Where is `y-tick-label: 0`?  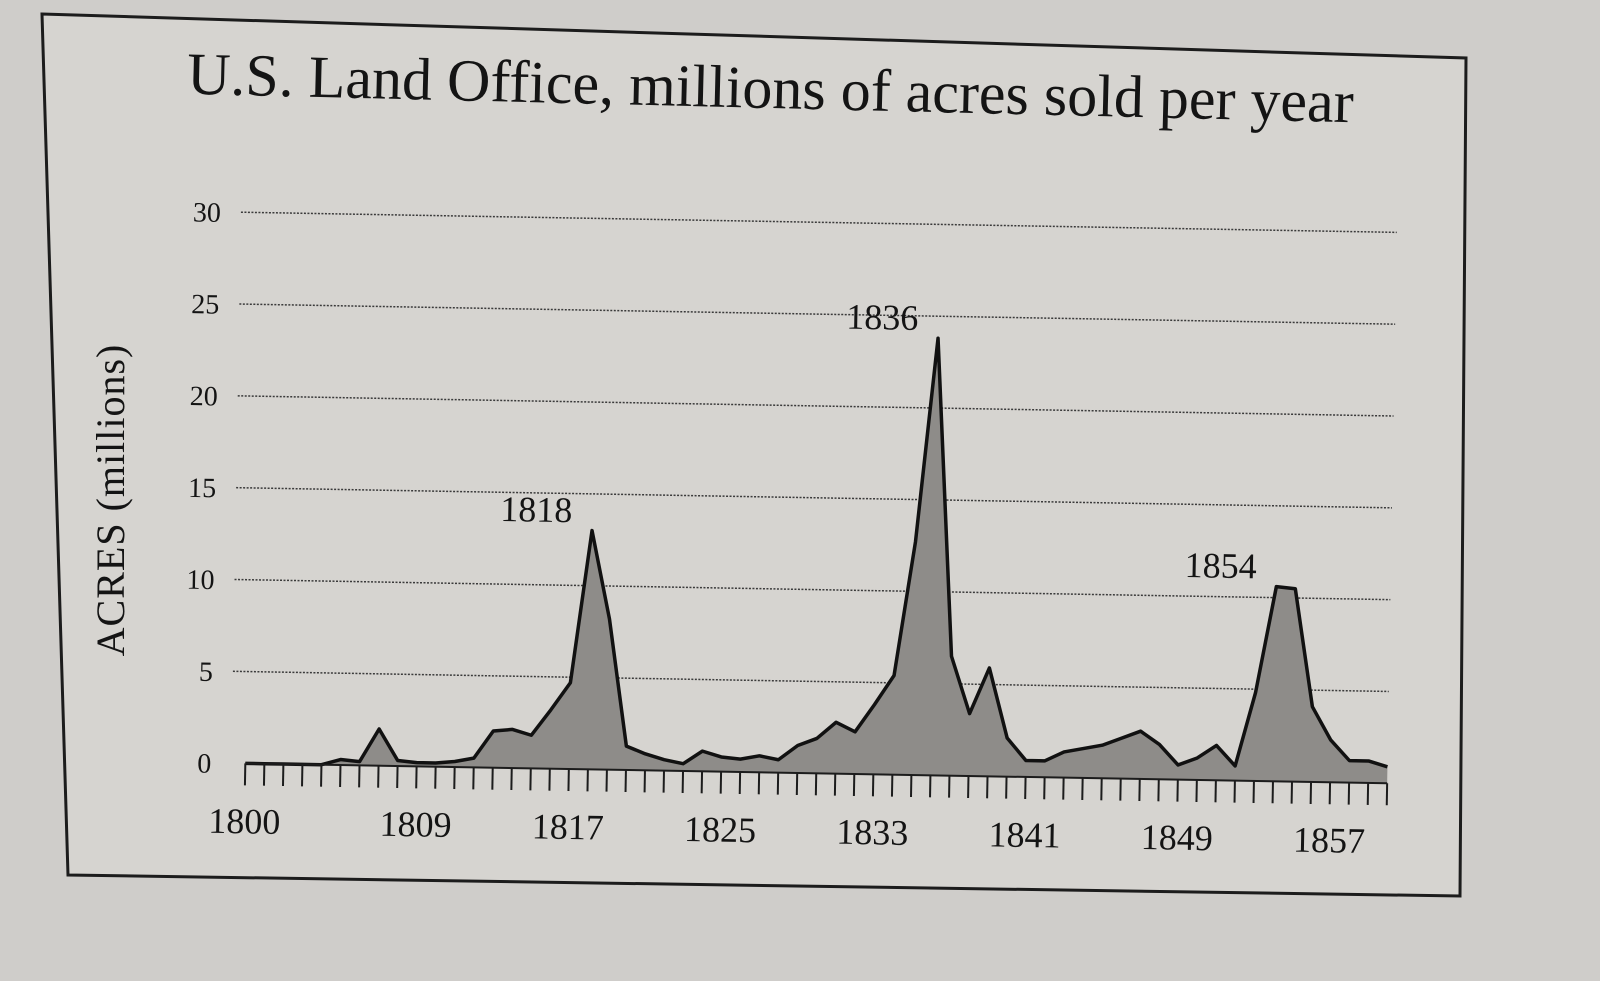 y-tick-label: 0 is located at coordinates (204, 764).